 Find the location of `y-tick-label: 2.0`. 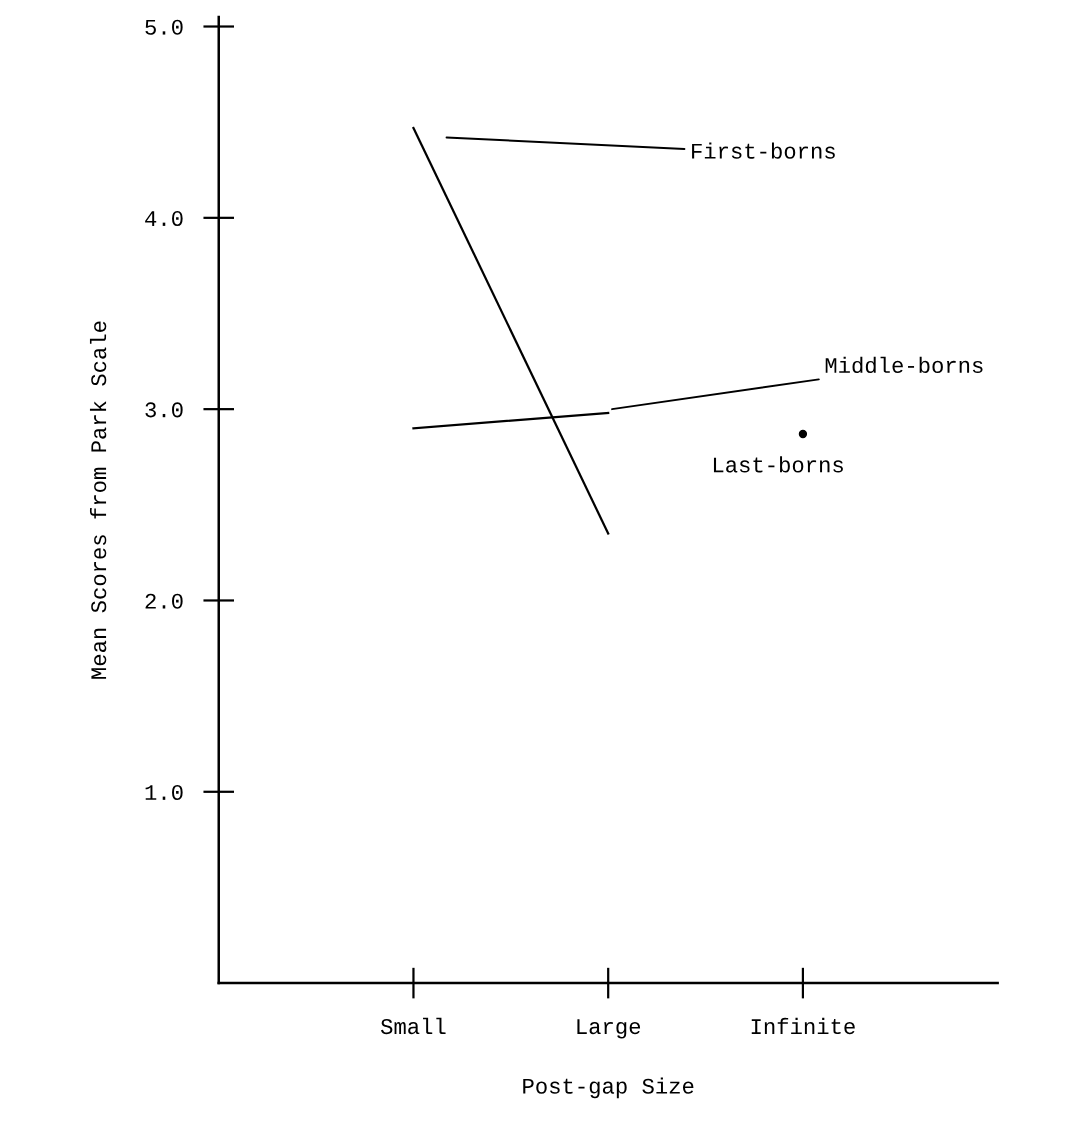

y-tick-label: 2.0 is located at coordinates (164, 601).